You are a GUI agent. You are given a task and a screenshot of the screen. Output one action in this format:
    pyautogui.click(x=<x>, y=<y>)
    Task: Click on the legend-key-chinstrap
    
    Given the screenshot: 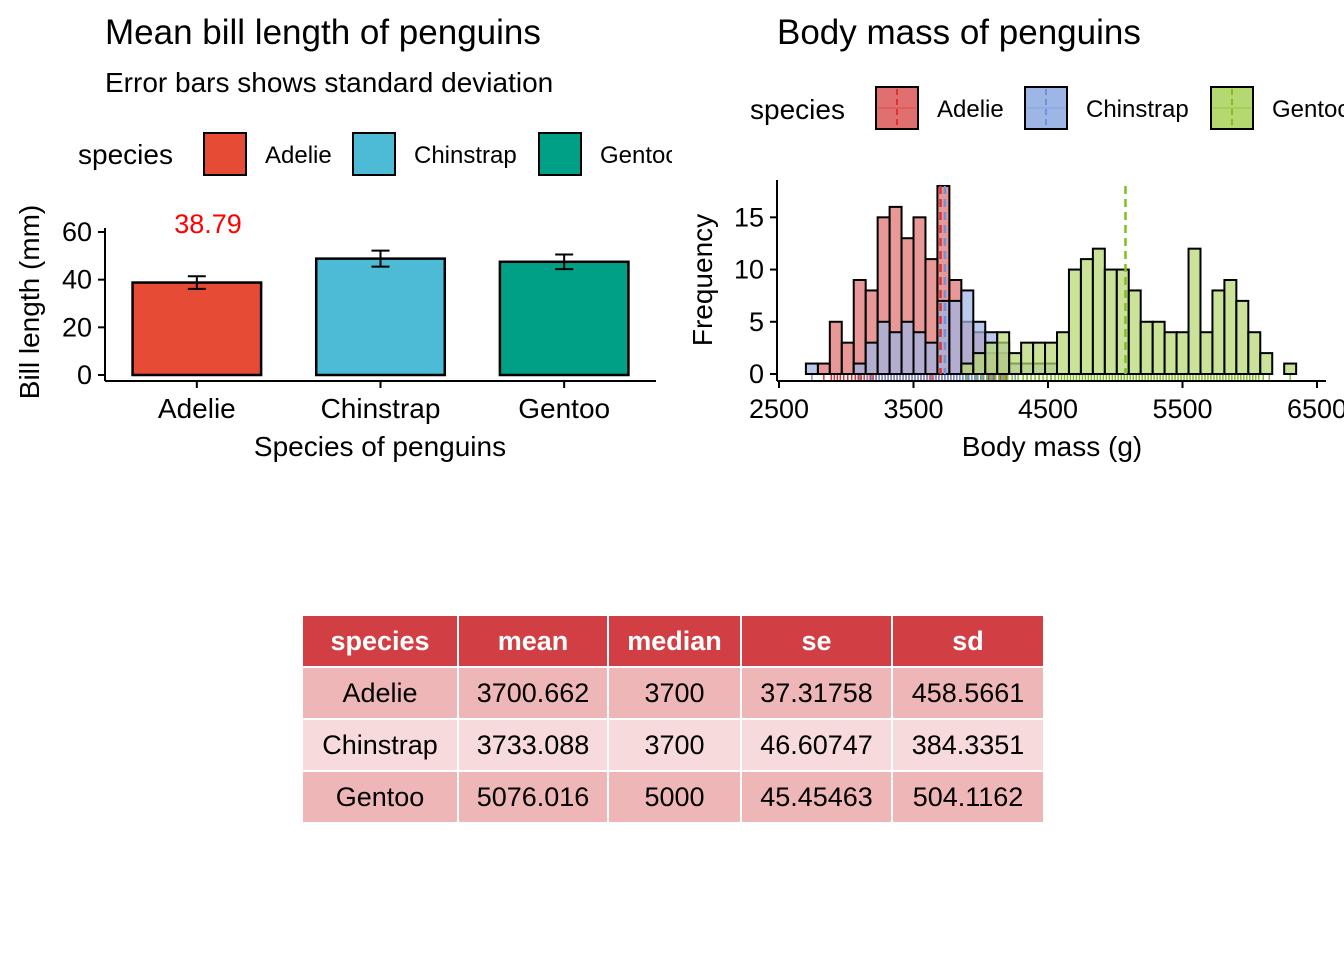 What is the action you would take?
    pyautogui.click(x=374, y=154)
    